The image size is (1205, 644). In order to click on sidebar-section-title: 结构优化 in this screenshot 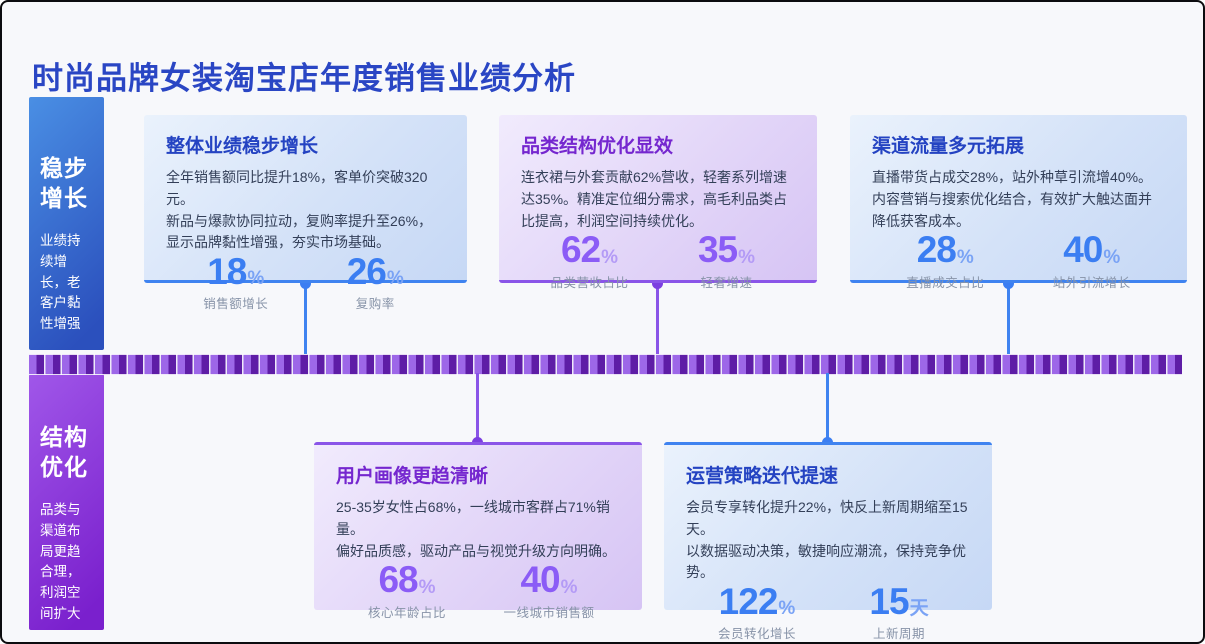, I will do `click(64, 452)`.